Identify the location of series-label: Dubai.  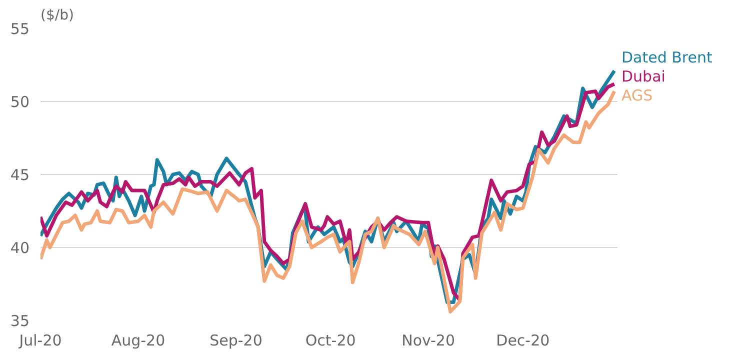
(644, 77).